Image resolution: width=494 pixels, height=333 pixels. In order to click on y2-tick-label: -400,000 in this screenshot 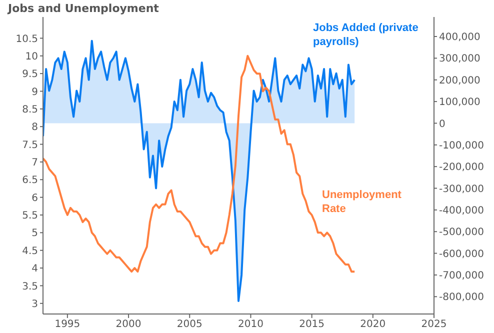, I will do `click(461, 210)`.